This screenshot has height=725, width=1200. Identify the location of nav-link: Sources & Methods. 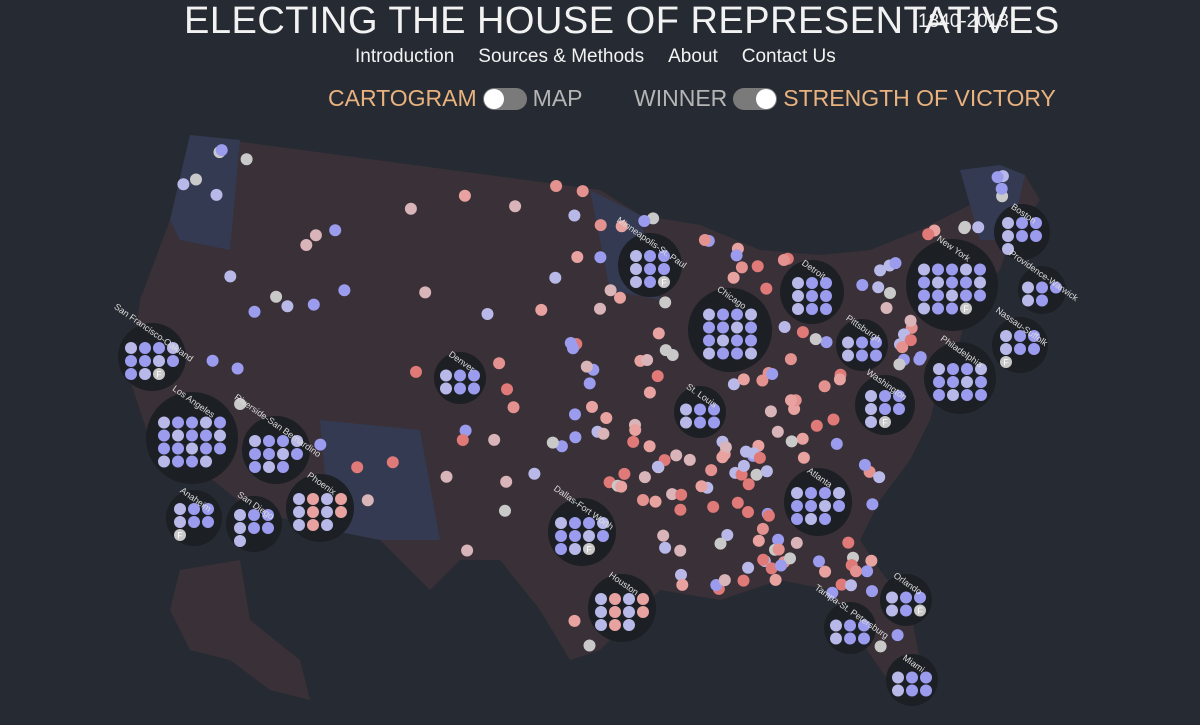
(561, 56).